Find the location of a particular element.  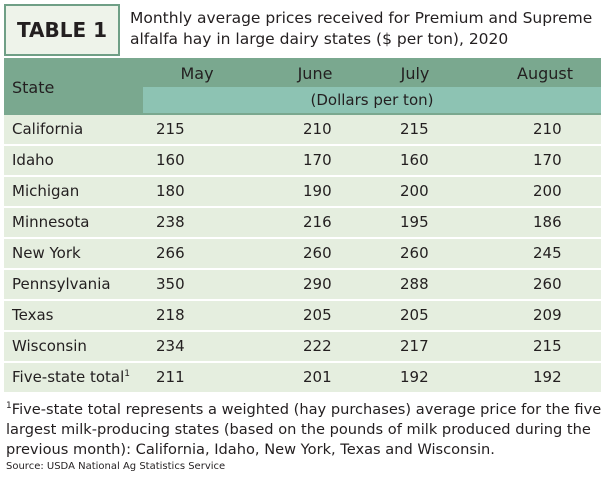

state-cell: Texas is located at coordinates (32, 315).